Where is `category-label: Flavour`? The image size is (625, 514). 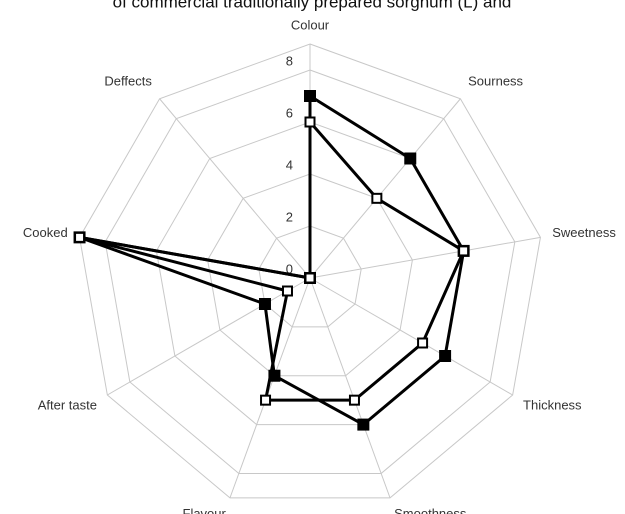 category-label: Flavour is located at coordinates (205, 510).